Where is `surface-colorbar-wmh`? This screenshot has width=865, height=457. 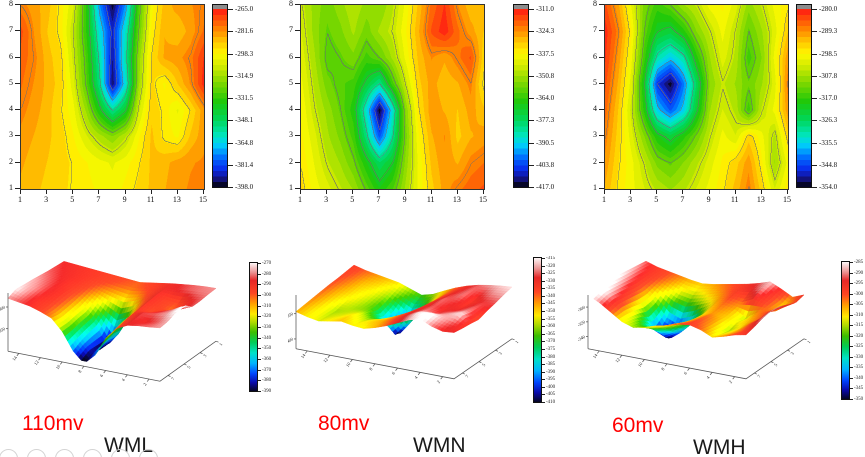 surface-colorbar-wmh is located at coordinates (845, 330).